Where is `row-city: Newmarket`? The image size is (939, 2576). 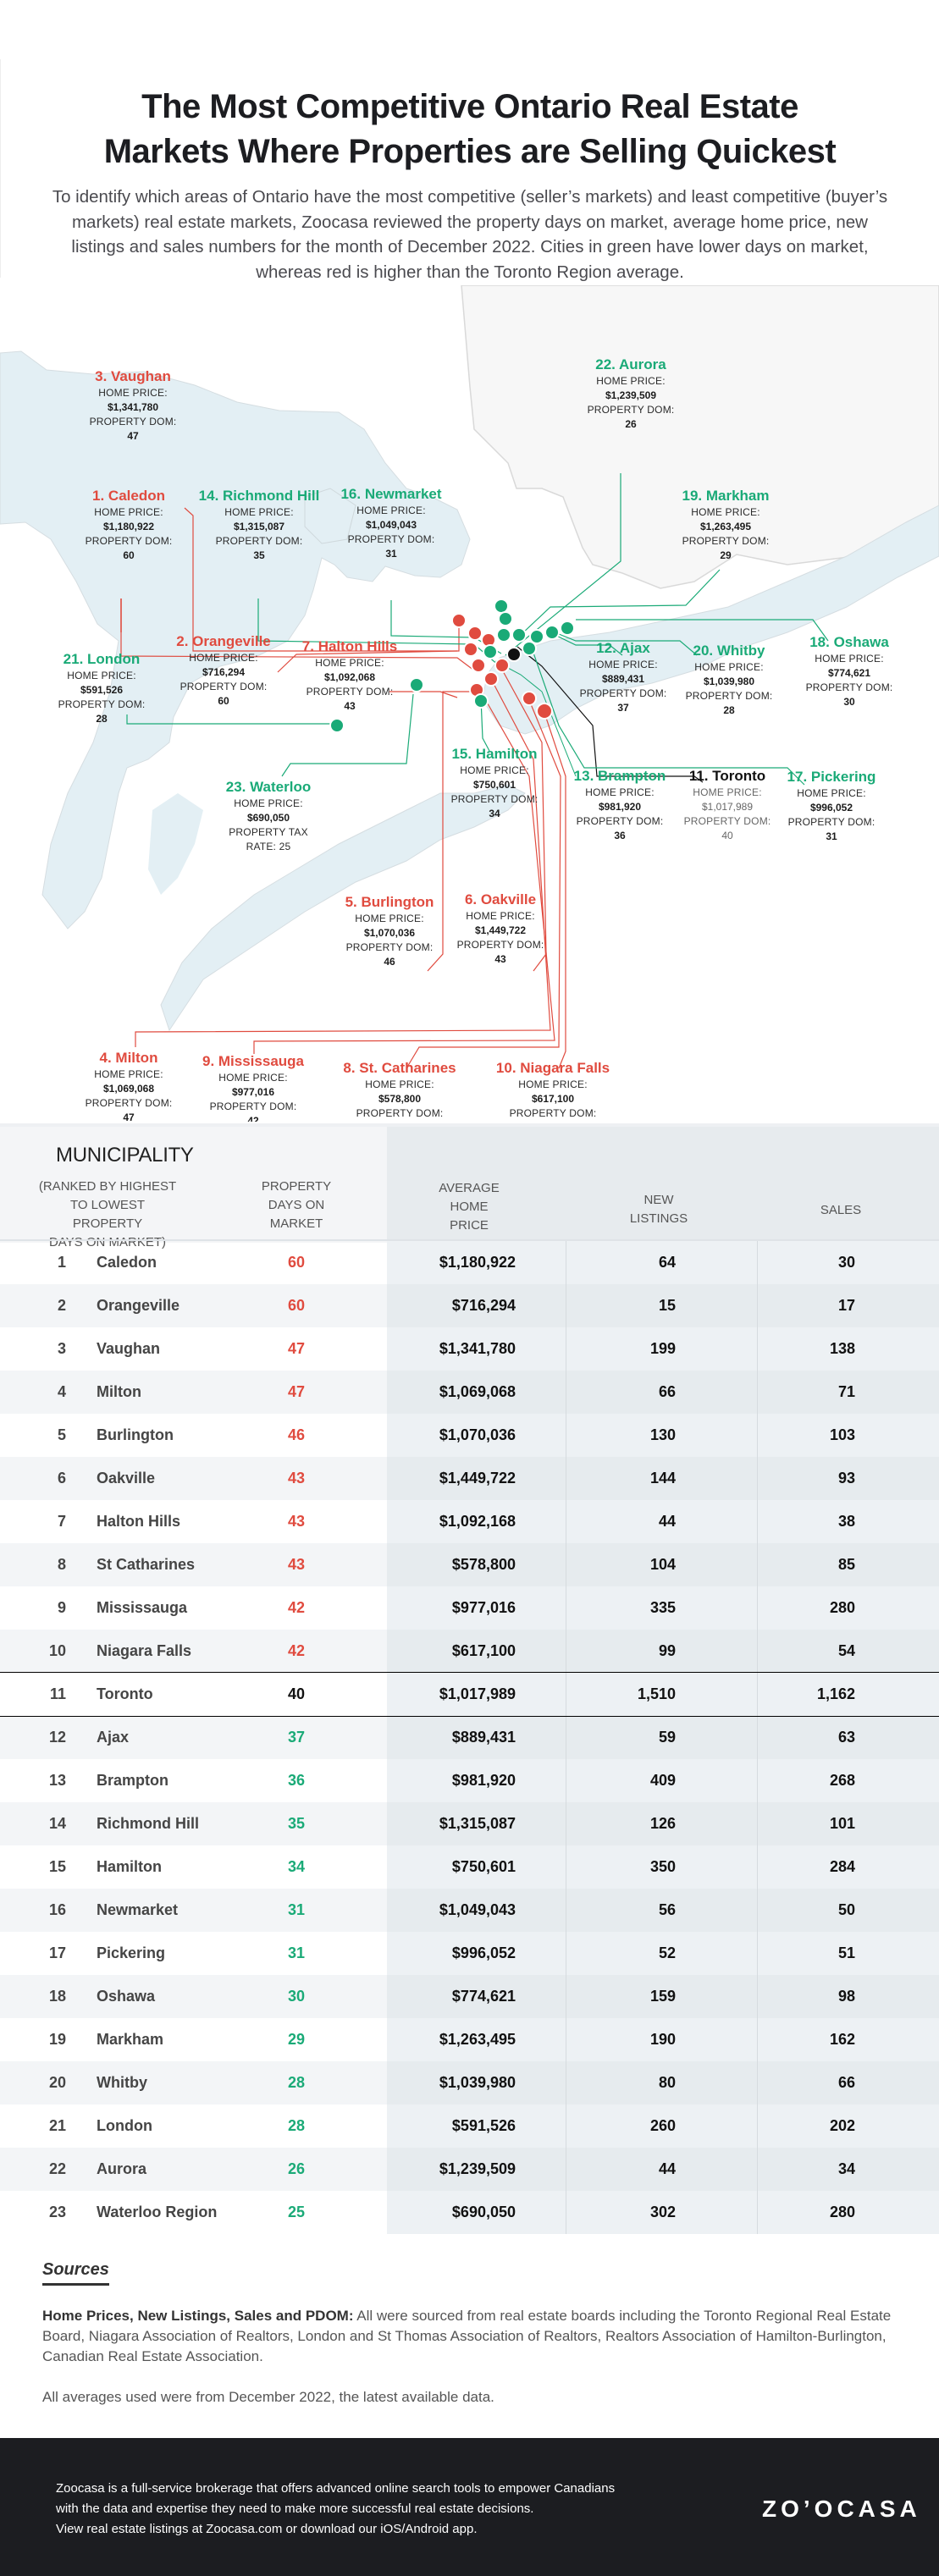 row-city: Newmarket is located at coordinates (138, 1910).